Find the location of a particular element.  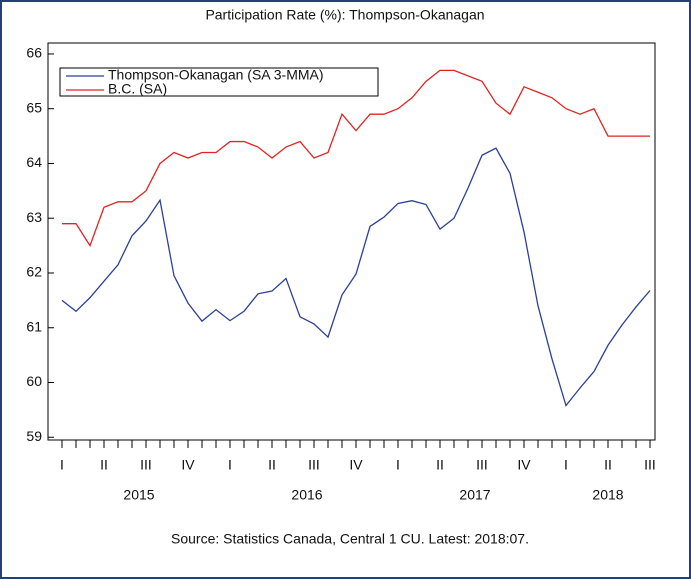

legend-label: Thompson-Okanagan (SA 3-MMA) is located at coordinates (216, 75).